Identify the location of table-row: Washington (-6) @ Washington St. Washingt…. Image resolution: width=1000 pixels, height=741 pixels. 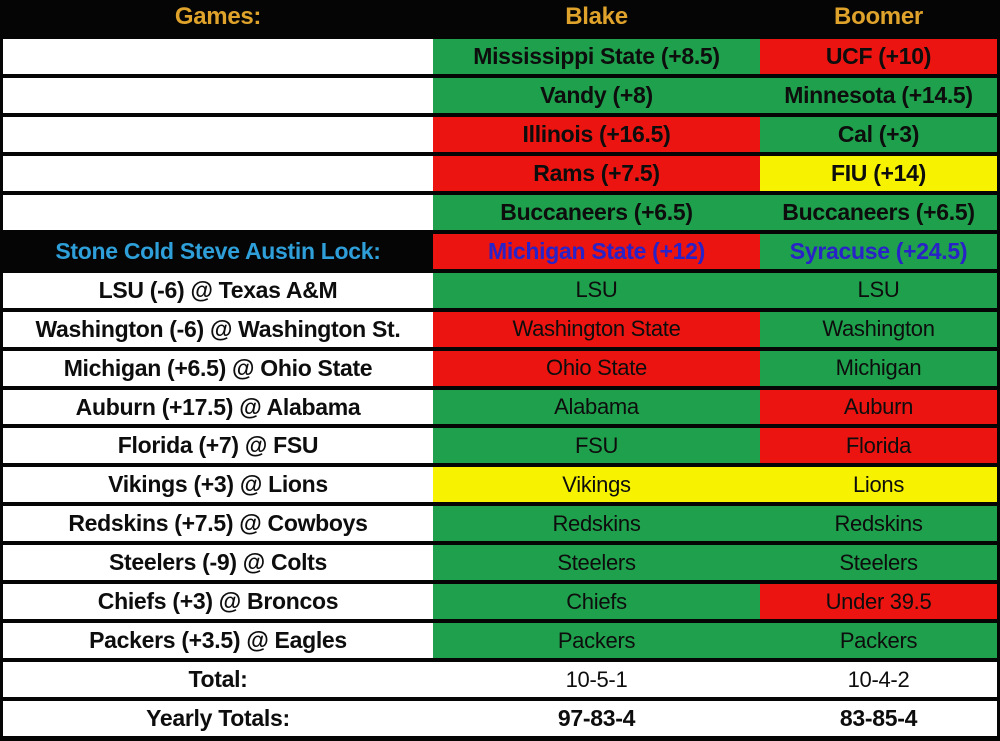
(500, 329).